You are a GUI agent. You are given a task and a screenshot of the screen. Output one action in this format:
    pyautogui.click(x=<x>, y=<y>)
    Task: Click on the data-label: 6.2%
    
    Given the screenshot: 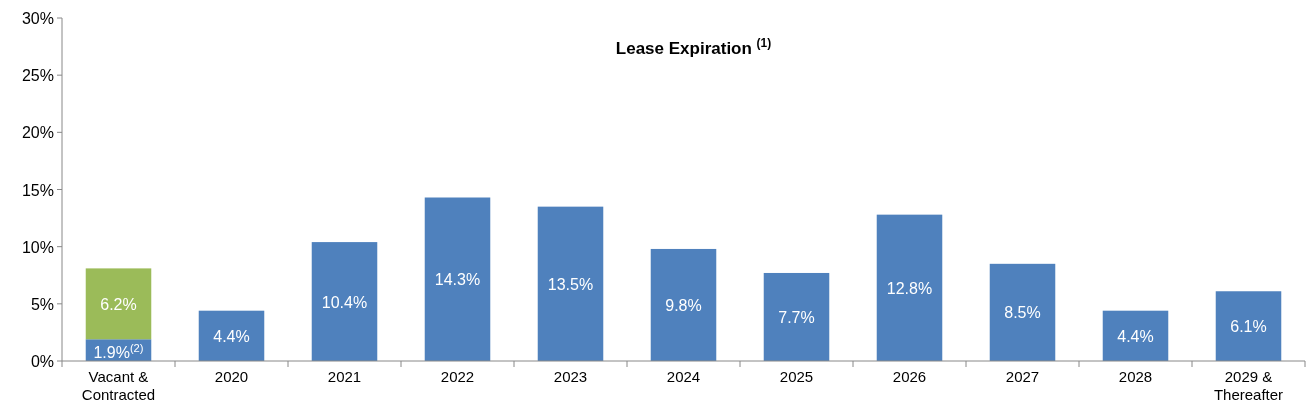 What is the action you would take?
    pyautogui.click(x=118, y=304)
    